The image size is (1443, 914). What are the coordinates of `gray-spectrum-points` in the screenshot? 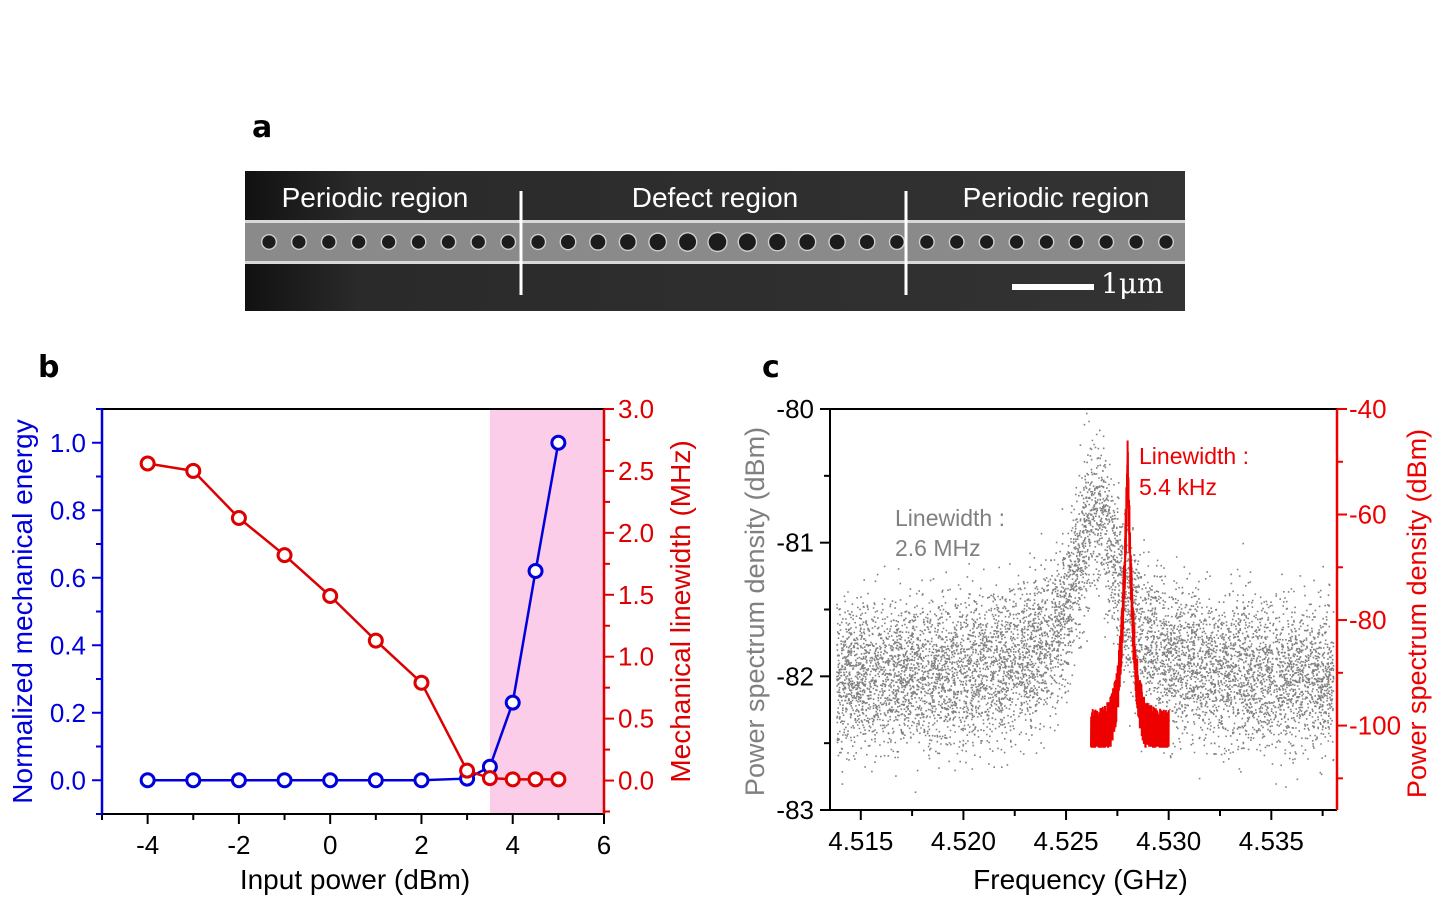 It's located at (1085, 602).